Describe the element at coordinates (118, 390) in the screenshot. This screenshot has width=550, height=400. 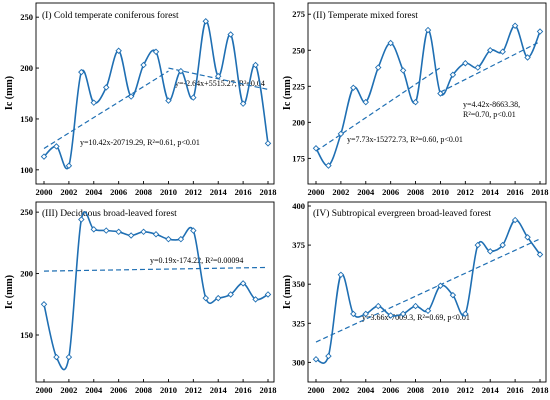
I see `panel-3-xtick-label: 2006` at that location.